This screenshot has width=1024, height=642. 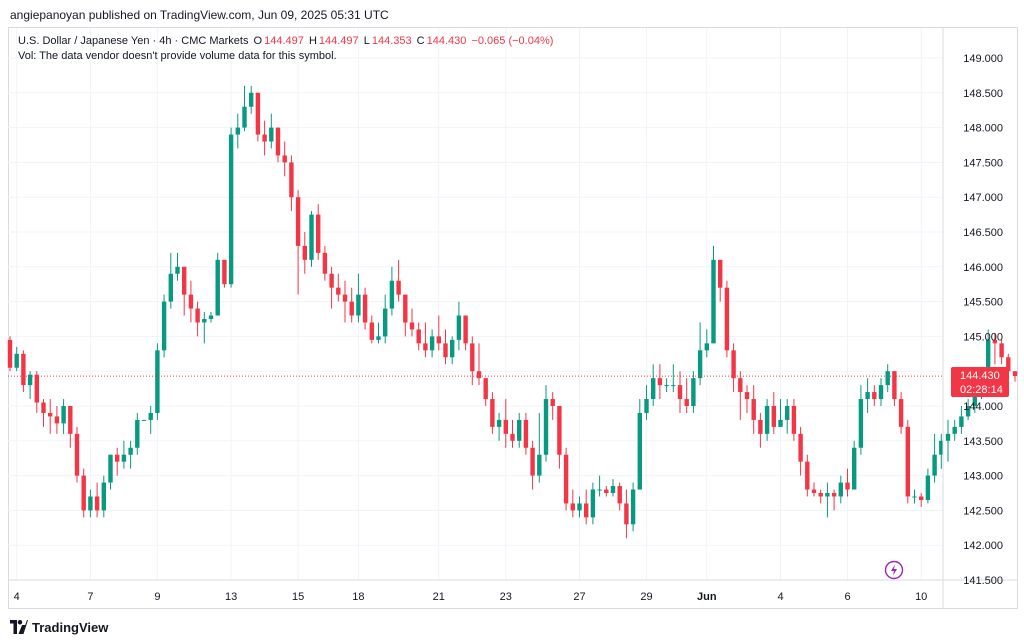 I want to click on close-label: C, so click(x=420, y=41).